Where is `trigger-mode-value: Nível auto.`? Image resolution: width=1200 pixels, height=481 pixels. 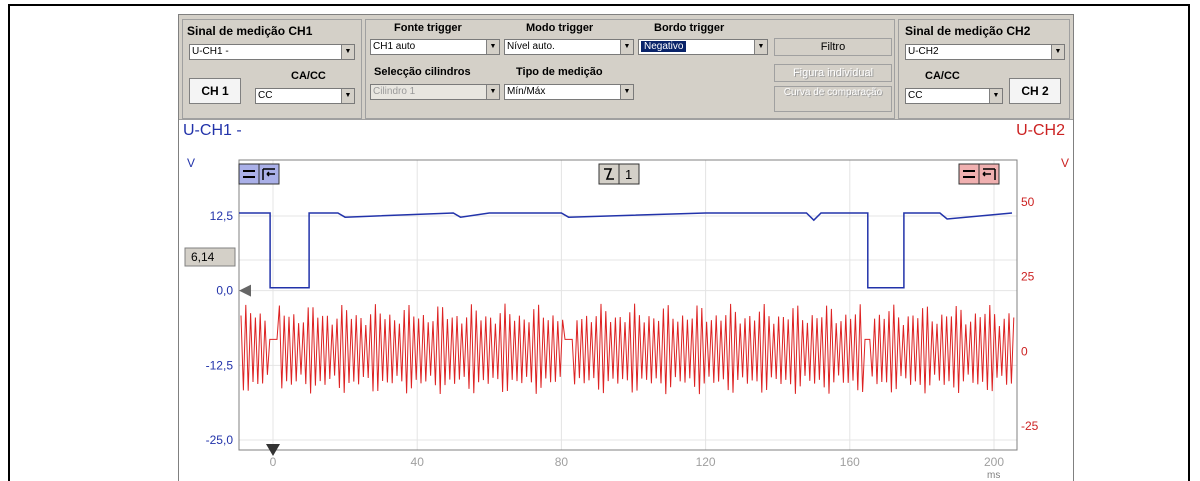 trigger-mode-value: Nível auto. is located at coordinates (531, 46).